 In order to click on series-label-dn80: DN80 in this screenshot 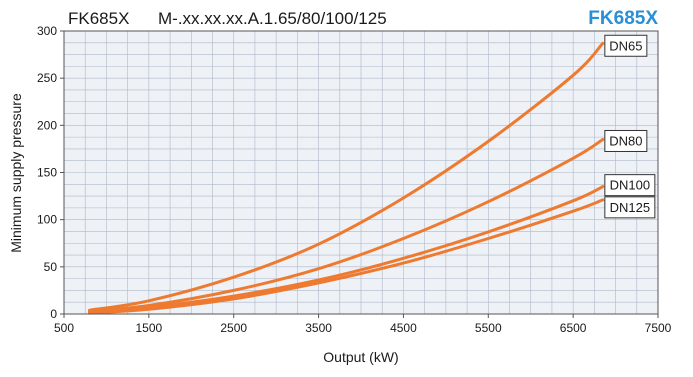, I will do `click(625, 140)`.